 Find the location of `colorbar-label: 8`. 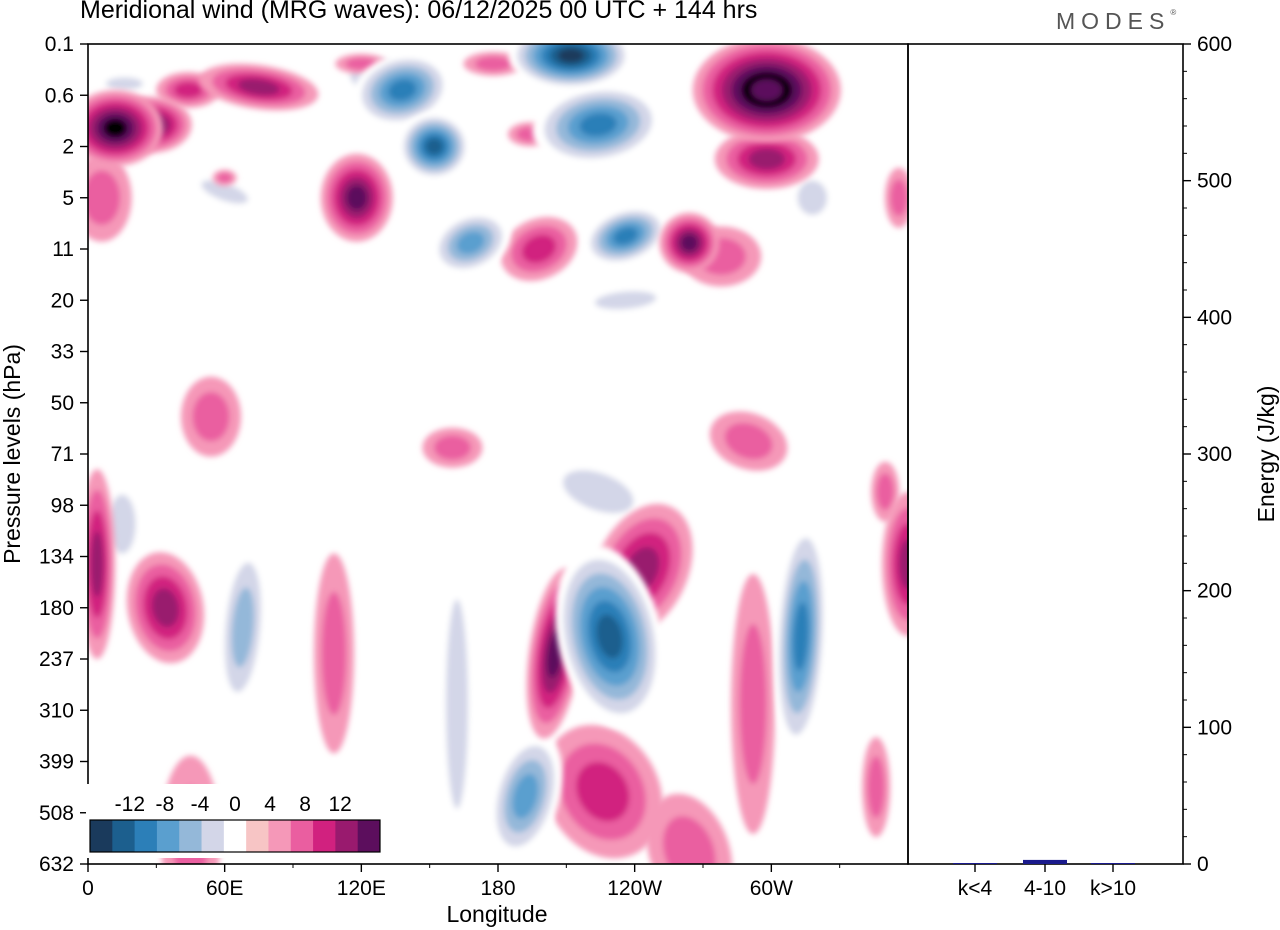

colorbar-label: 8 is located at coordinates (305, 804).